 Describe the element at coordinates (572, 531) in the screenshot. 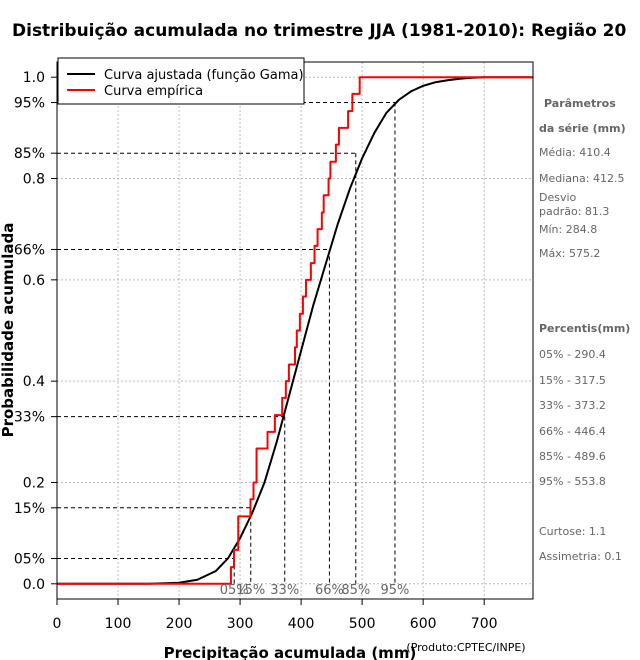

I see `stat-kurtosis: Curtose: 1.1` at that location.